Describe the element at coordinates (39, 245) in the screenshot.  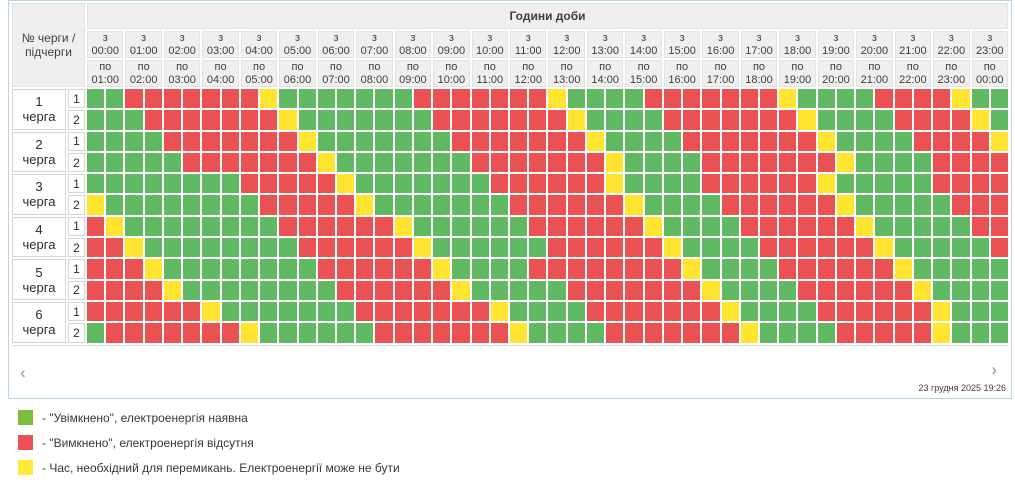
I see `label-line: черга` at that location.